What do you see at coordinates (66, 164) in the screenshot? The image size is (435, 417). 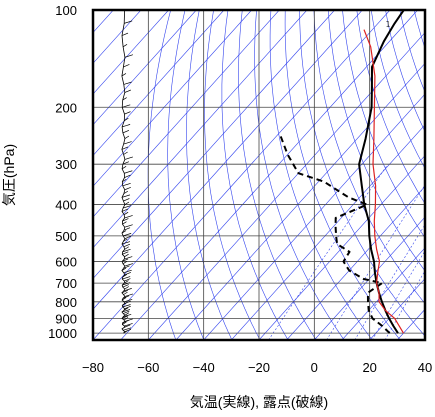 I see `y-tick-label: 300` at bounding box center [66, 164].